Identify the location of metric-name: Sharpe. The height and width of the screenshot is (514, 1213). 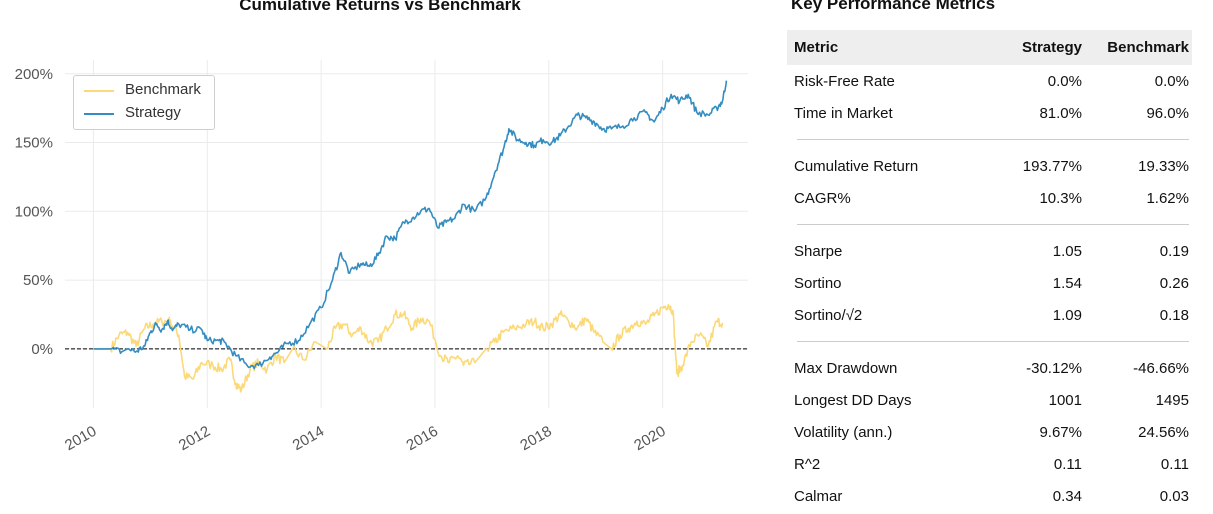
(818, 251).